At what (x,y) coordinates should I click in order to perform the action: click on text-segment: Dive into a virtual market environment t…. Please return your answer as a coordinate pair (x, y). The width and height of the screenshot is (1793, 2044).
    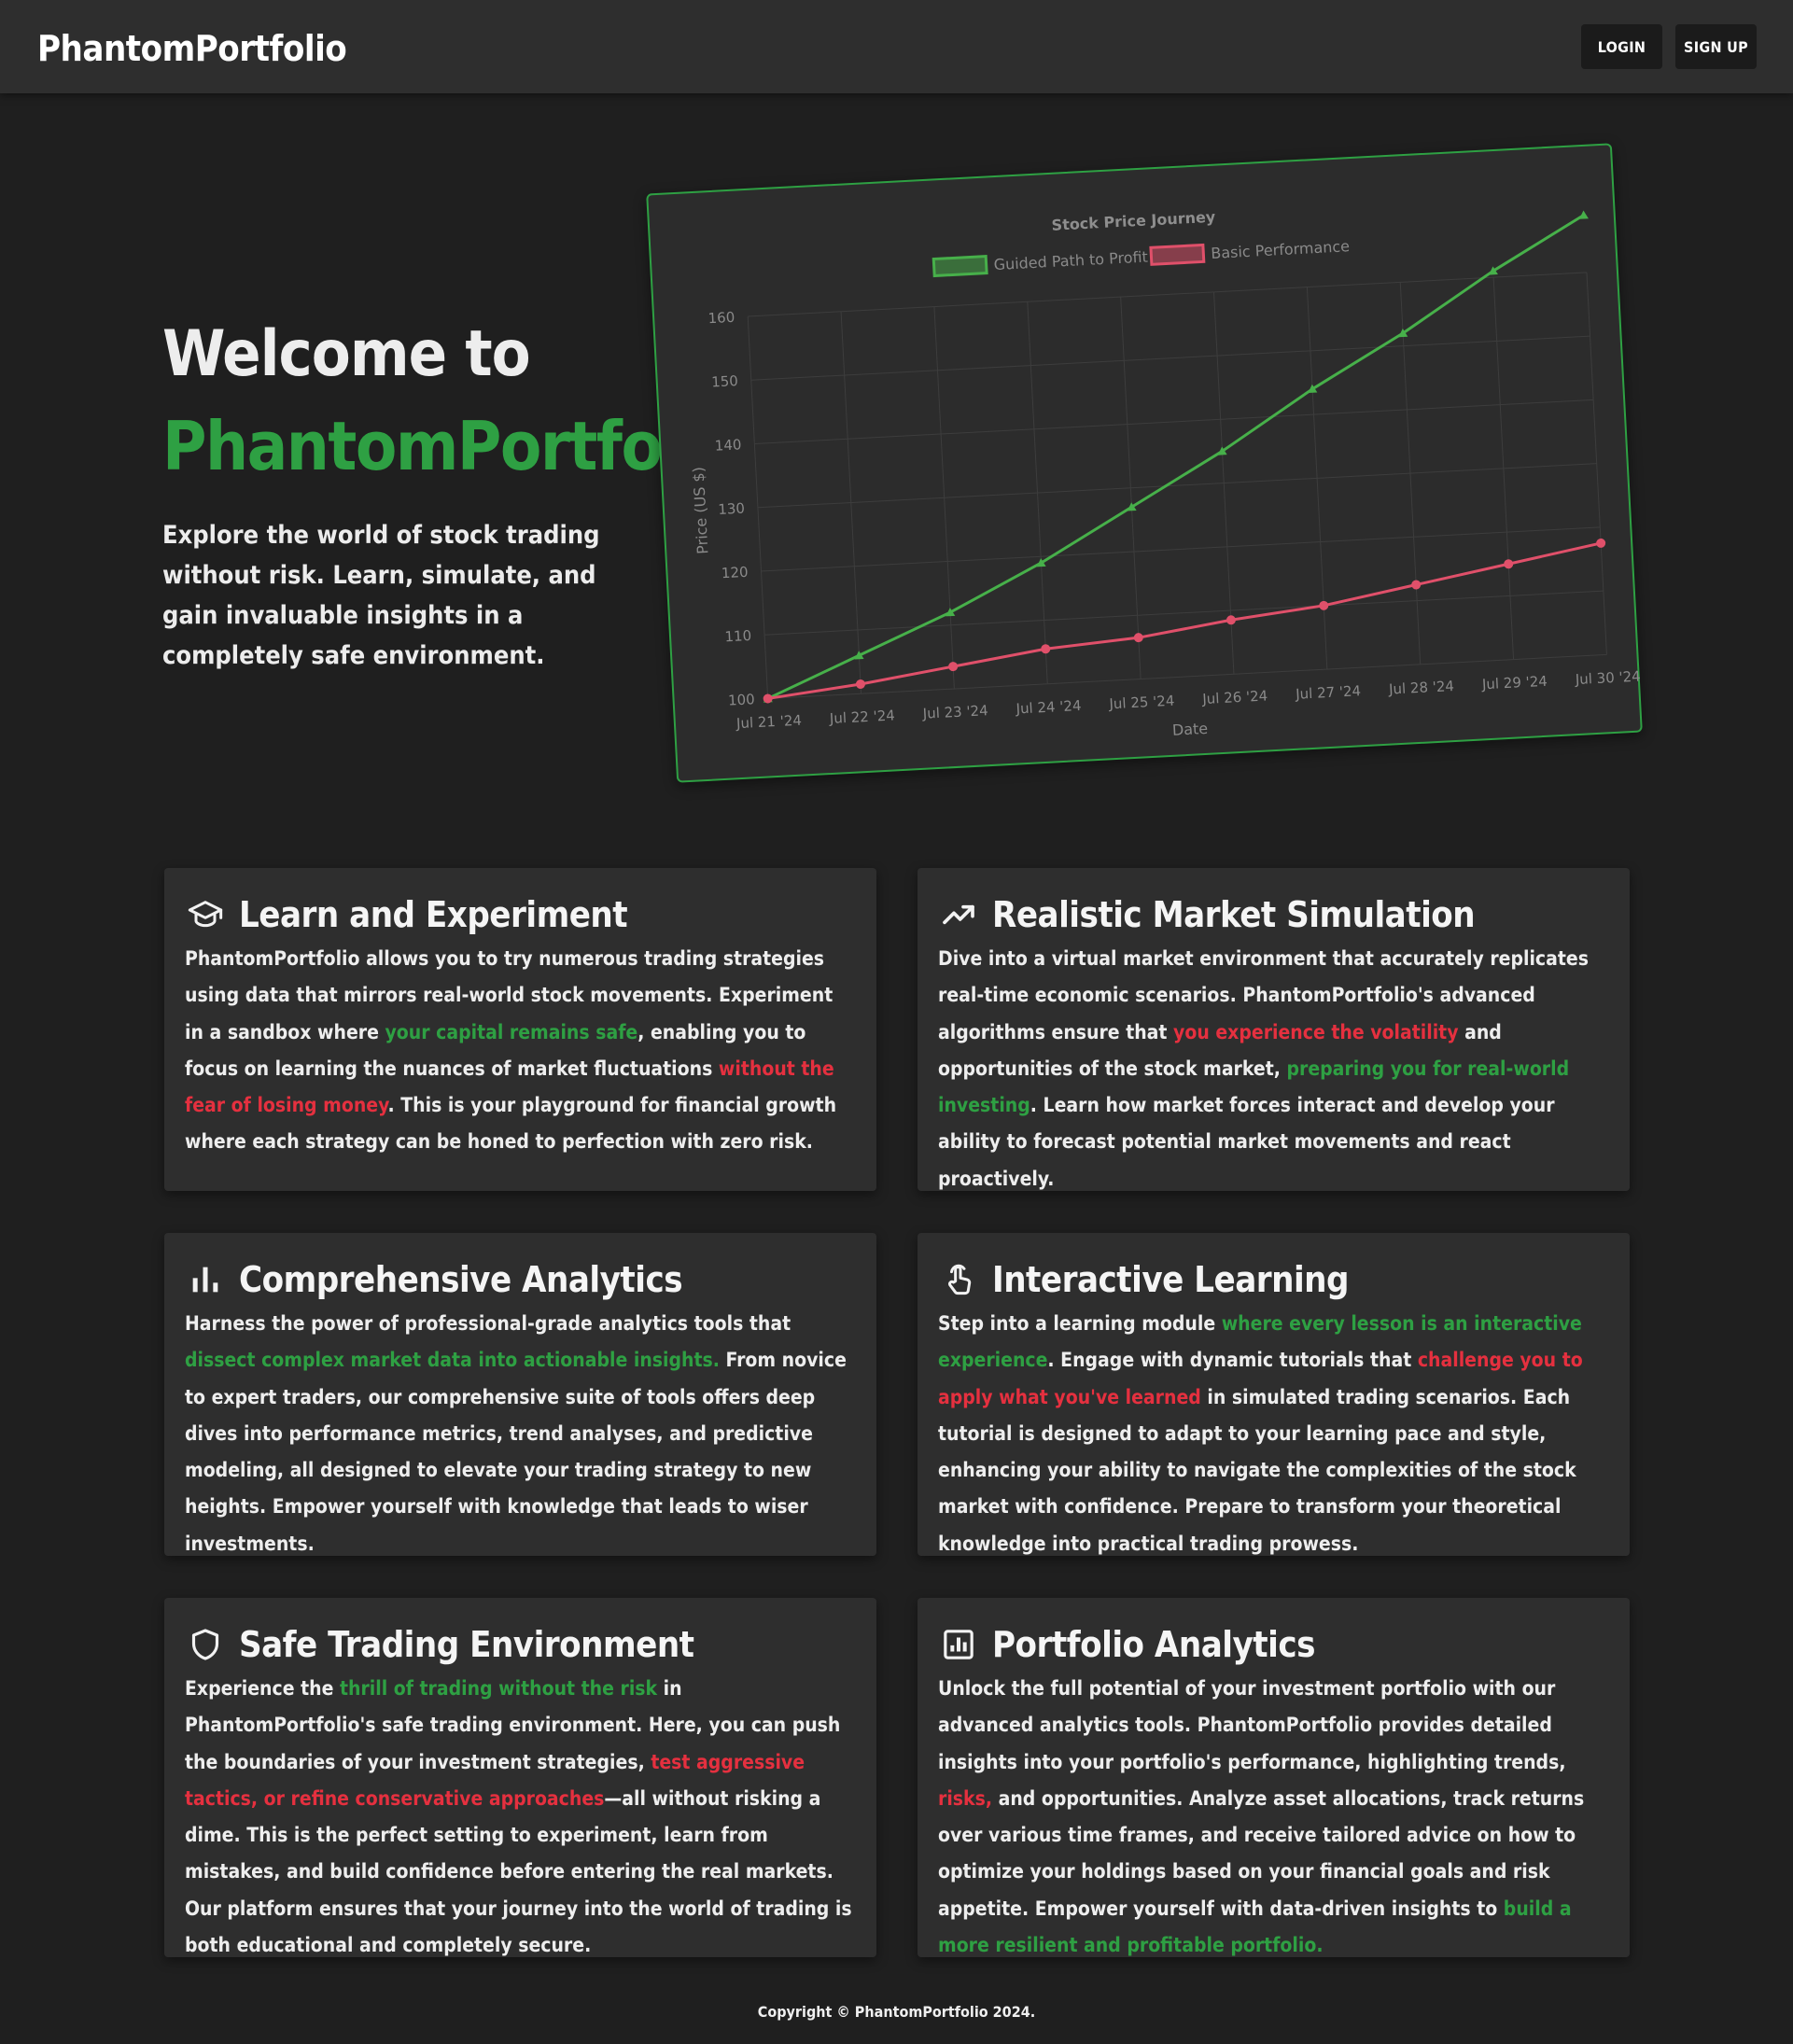
    Looking at the image, I should click on (1263, 995).